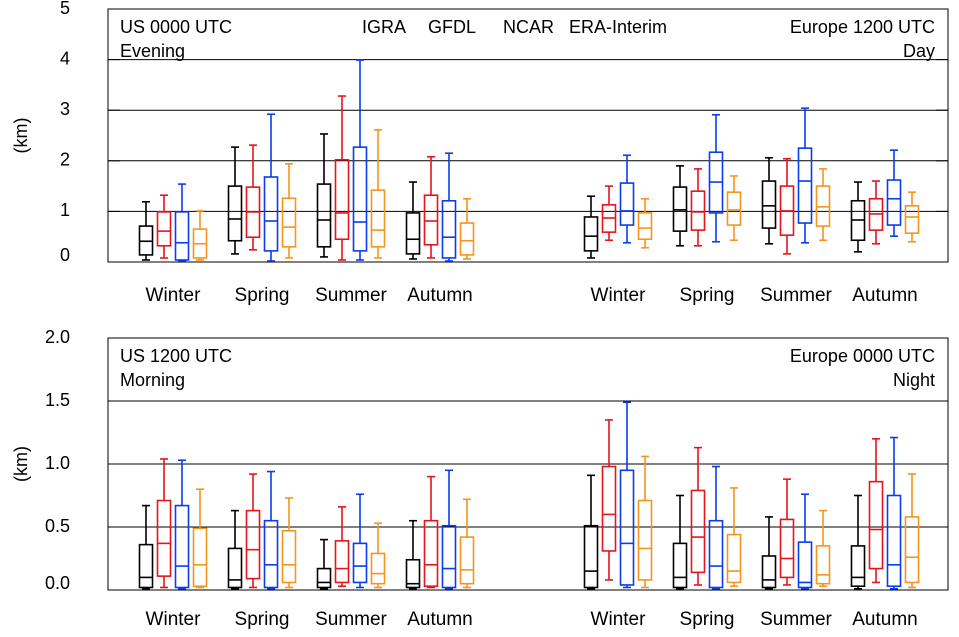 This screenshot has height=637, width=959. Describe the element at coordinates (57, 337) in the screenshot. I see `y-tick-label: 2.0` at that location.